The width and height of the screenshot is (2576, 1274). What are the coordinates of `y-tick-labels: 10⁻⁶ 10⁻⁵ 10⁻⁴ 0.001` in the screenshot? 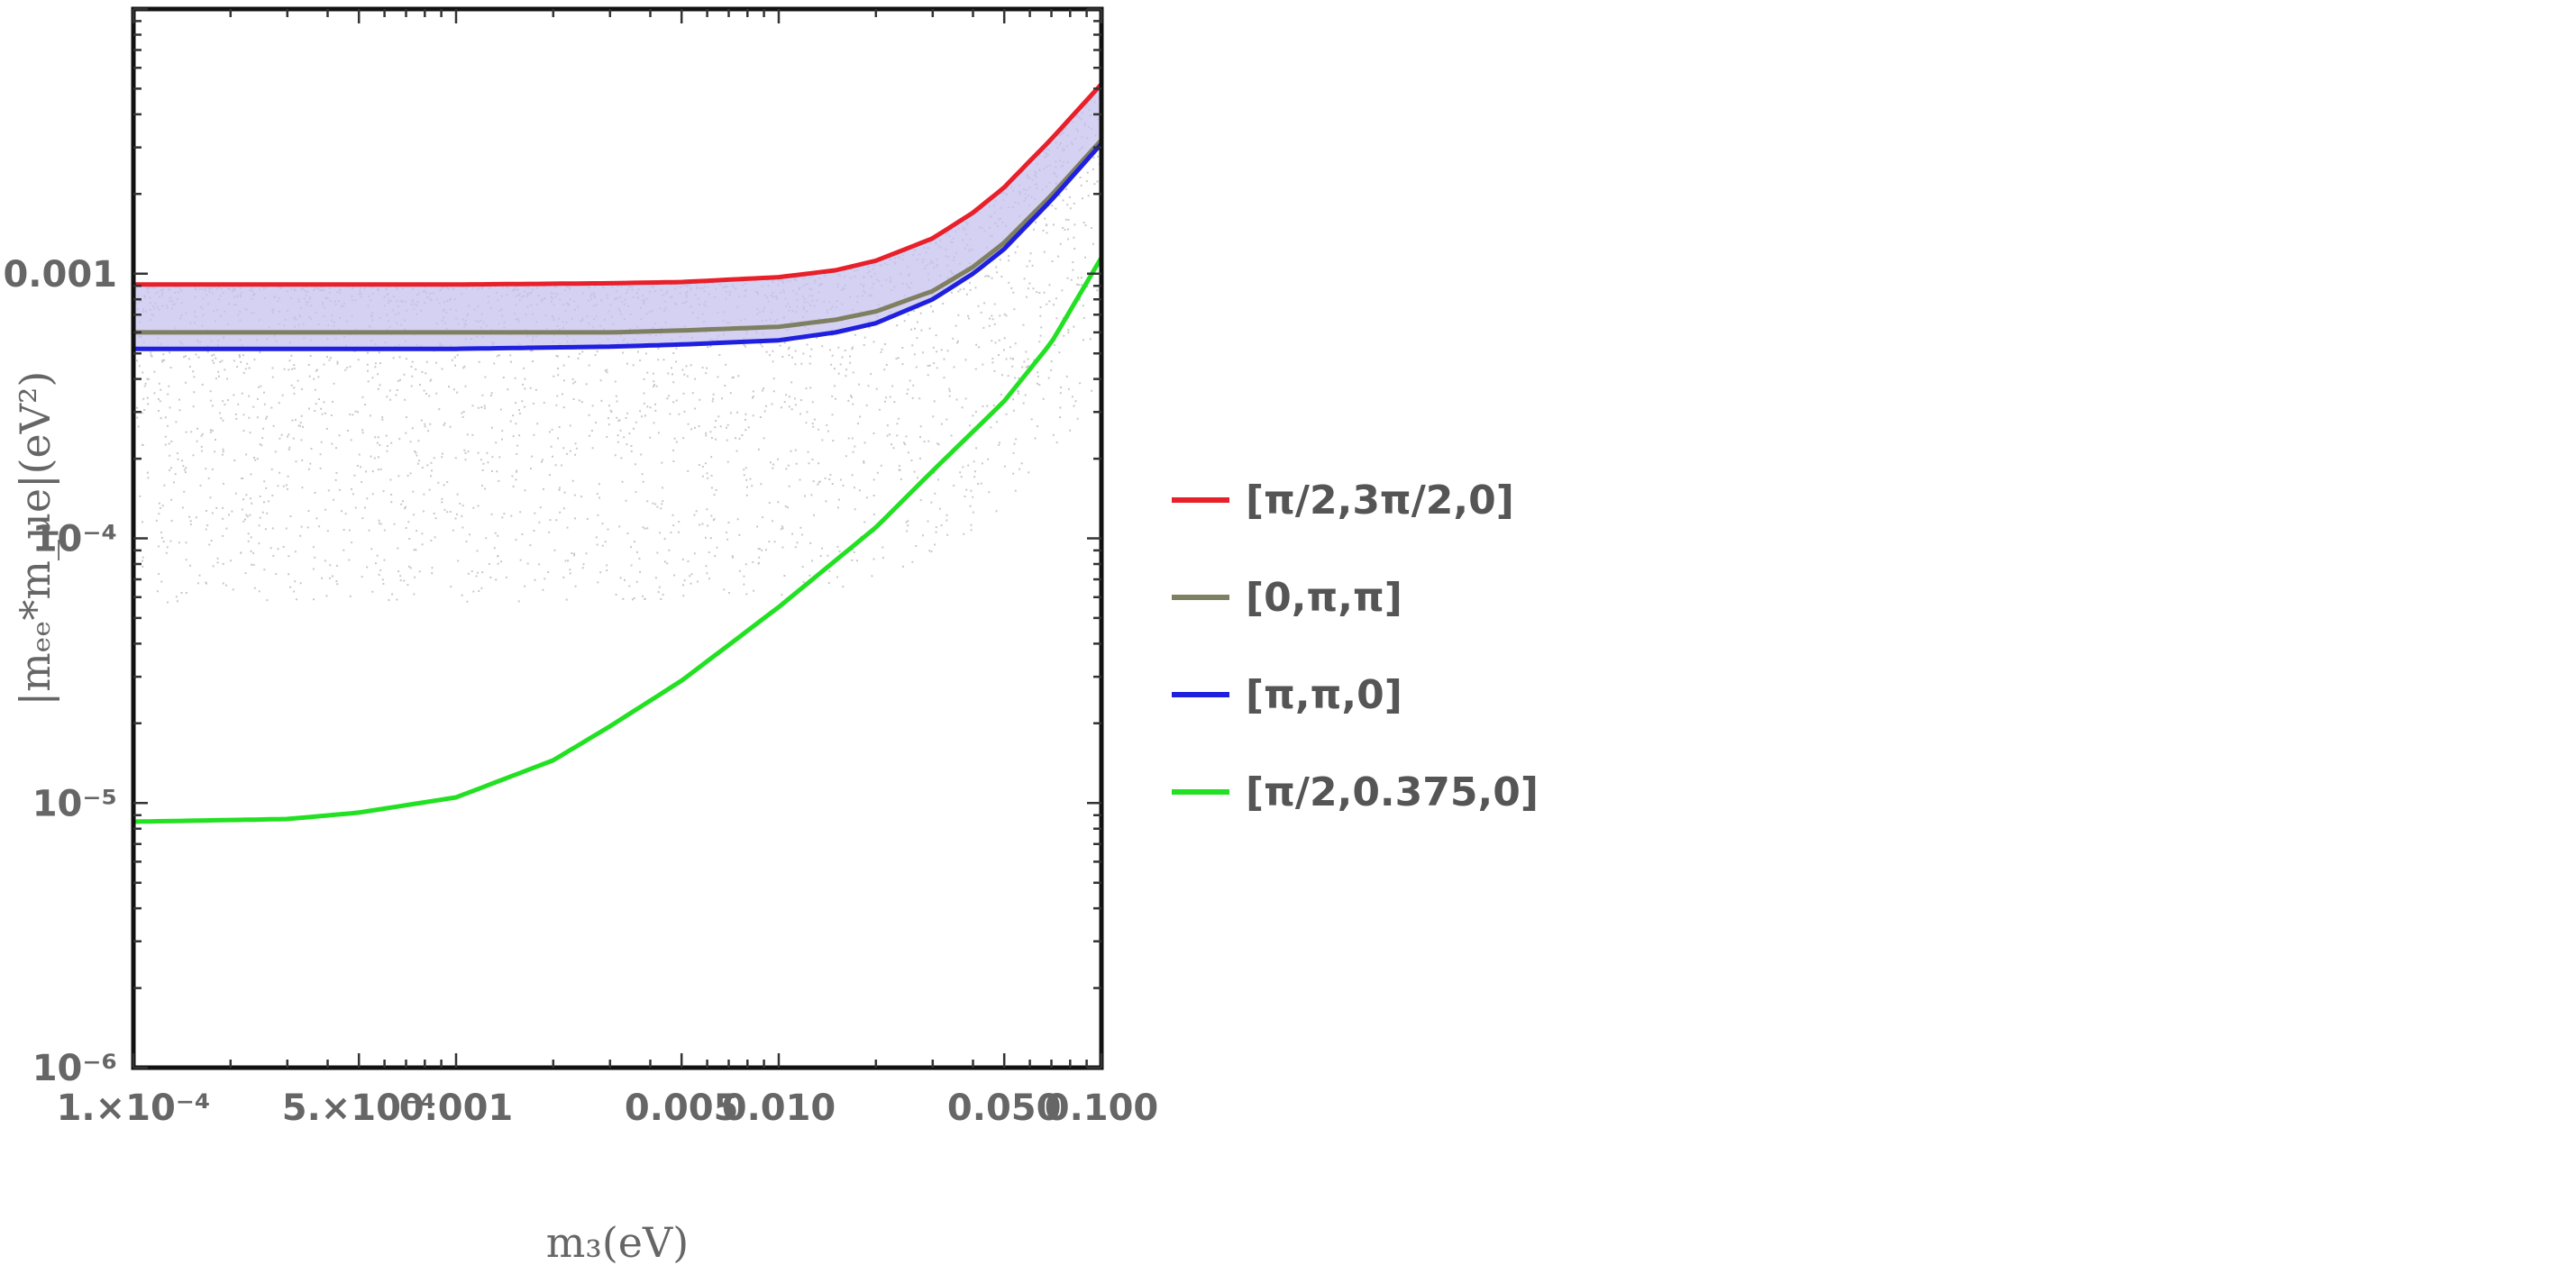 It's located at (60, 672).